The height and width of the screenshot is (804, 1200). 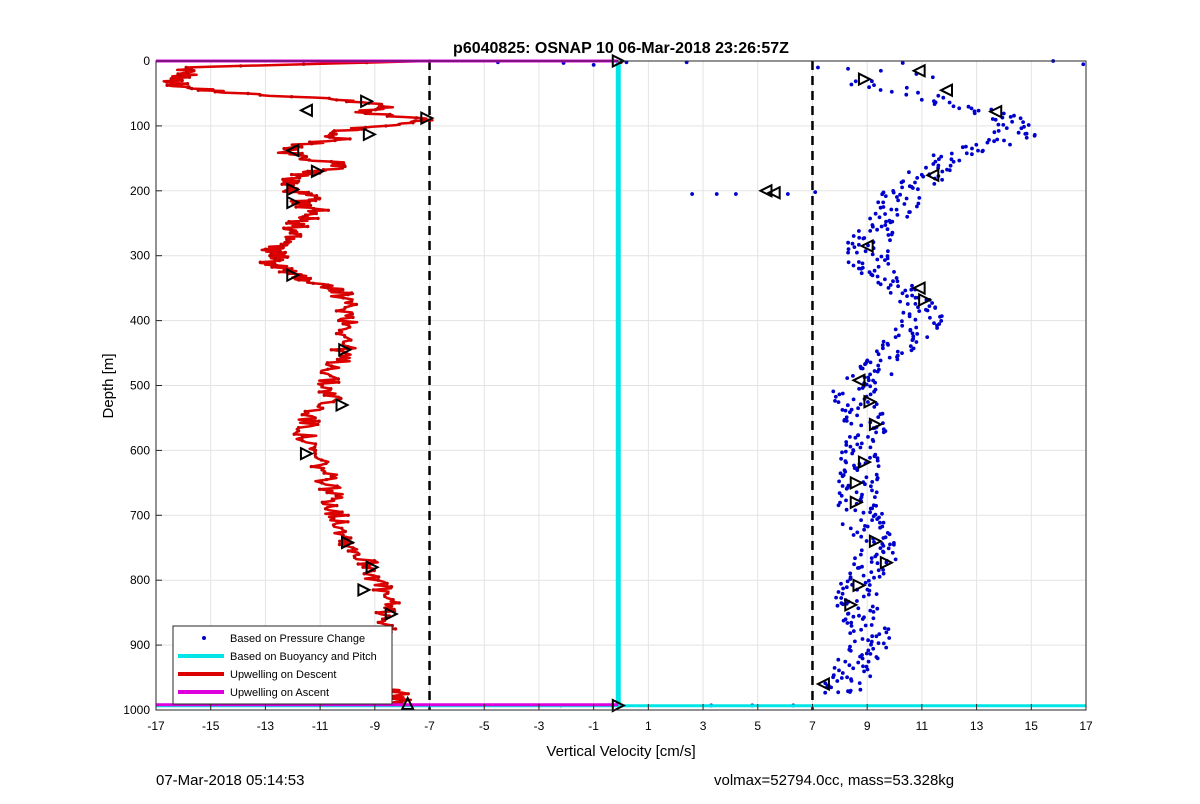 I want to click on footer-timestamp: 07-Mar-2018 05:14:53, so click(x=230, y=780).